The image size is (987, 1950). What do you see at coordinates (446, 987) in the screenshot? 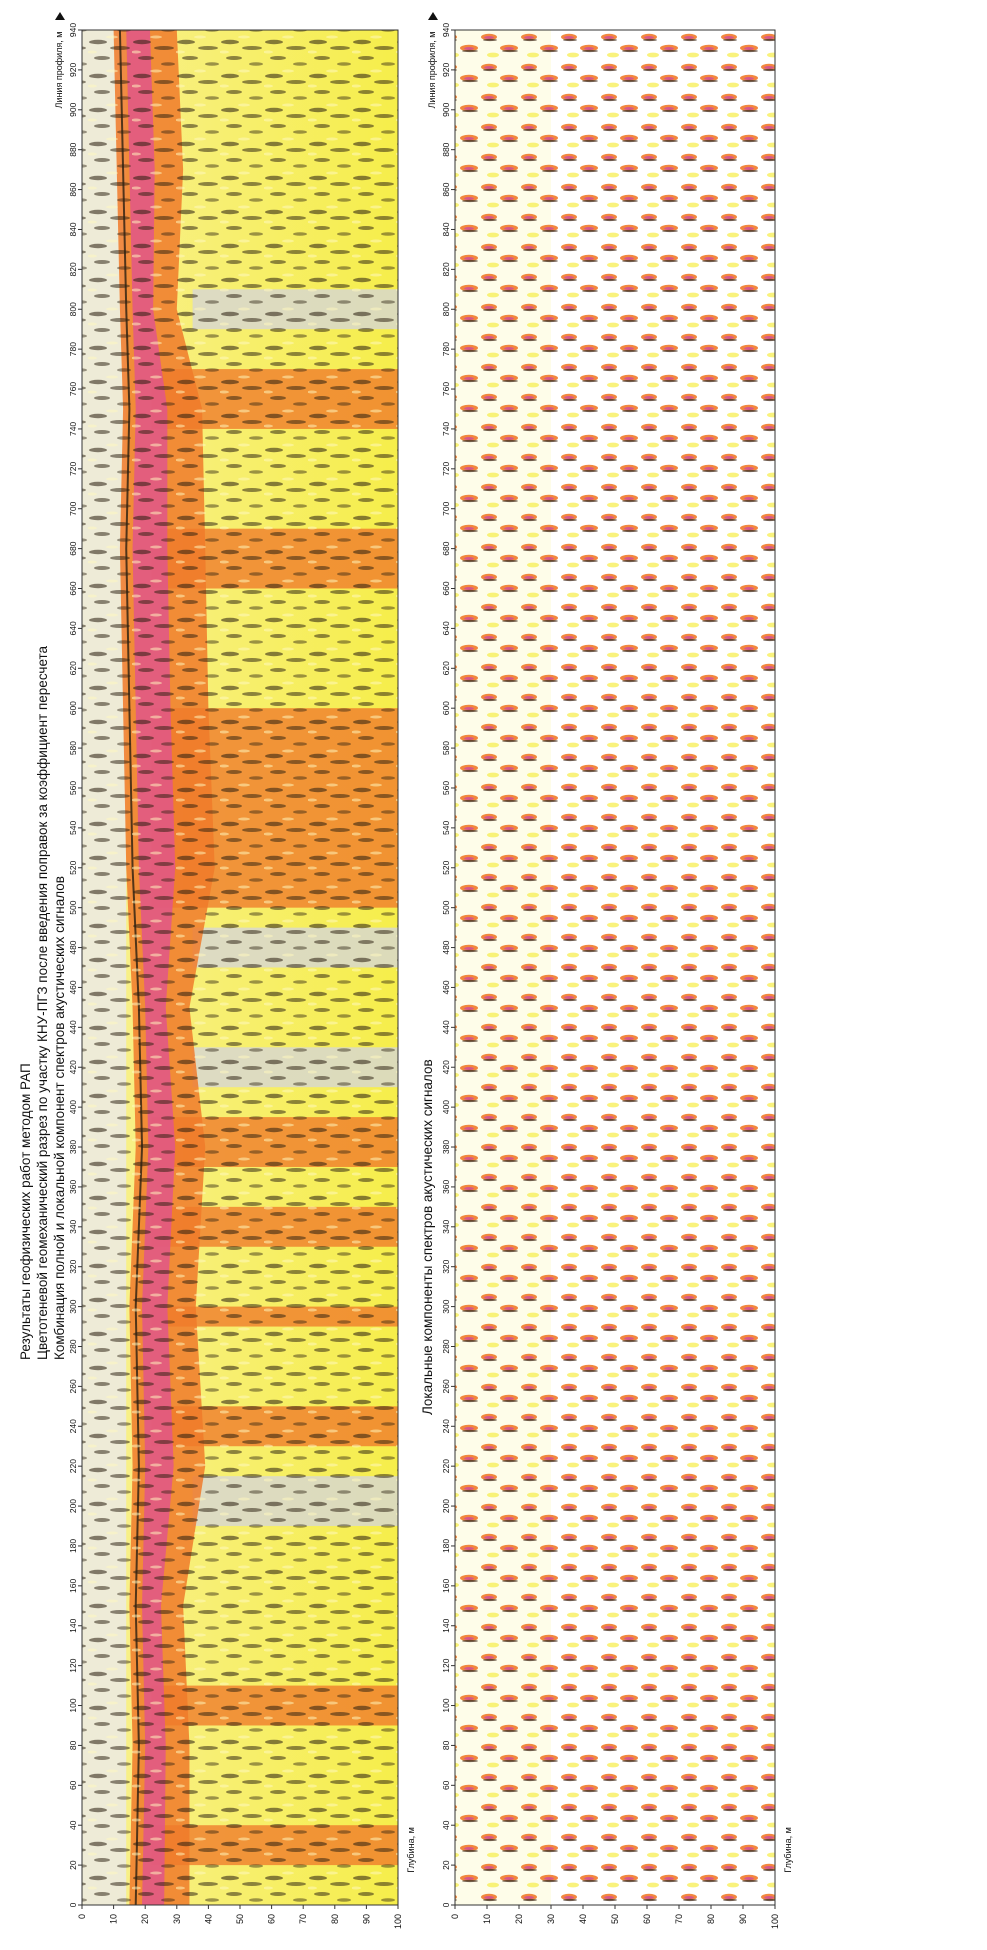
I see `x-tick-label: 460` at bounding box center [446, 987].